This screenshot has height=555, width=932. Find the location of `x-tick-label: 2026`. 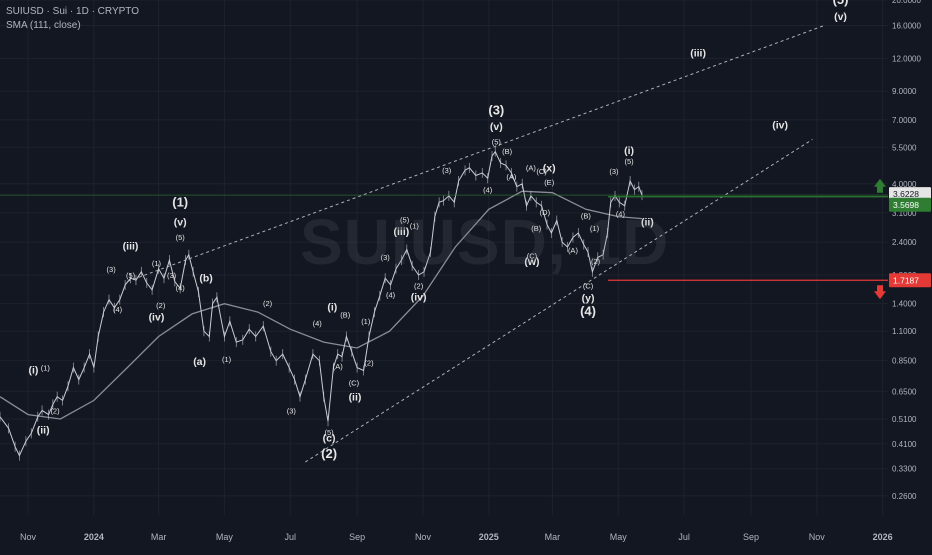

x-tick-label: 2026 is located at coordinates (883, 537).